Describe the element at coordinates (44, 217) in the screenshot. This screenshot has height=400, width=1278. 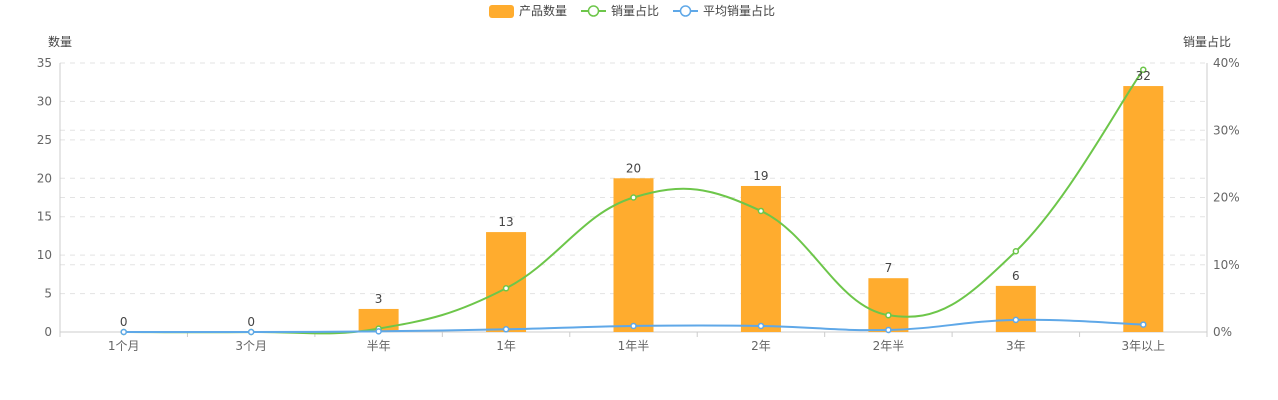
I see `y-left-tick-label: 15` at that location.